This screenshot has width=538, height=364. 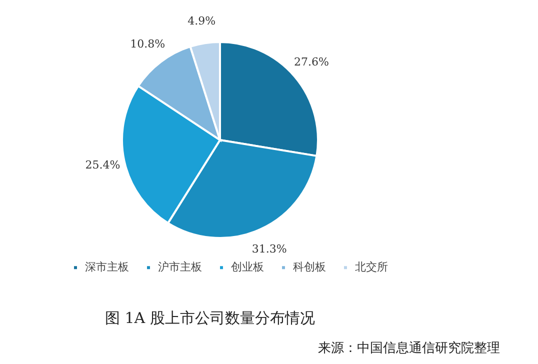 I want to click on legend-label: 北交所, so click(x=371, y=267).